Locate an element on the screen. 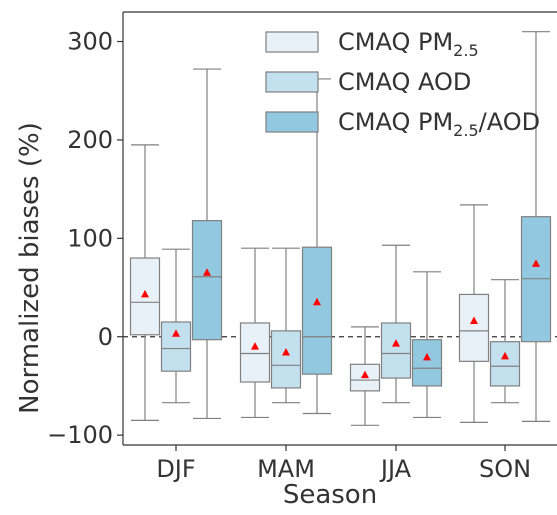  legend-entry-label: CMAQ AOD is located at coordinates (404, 82).